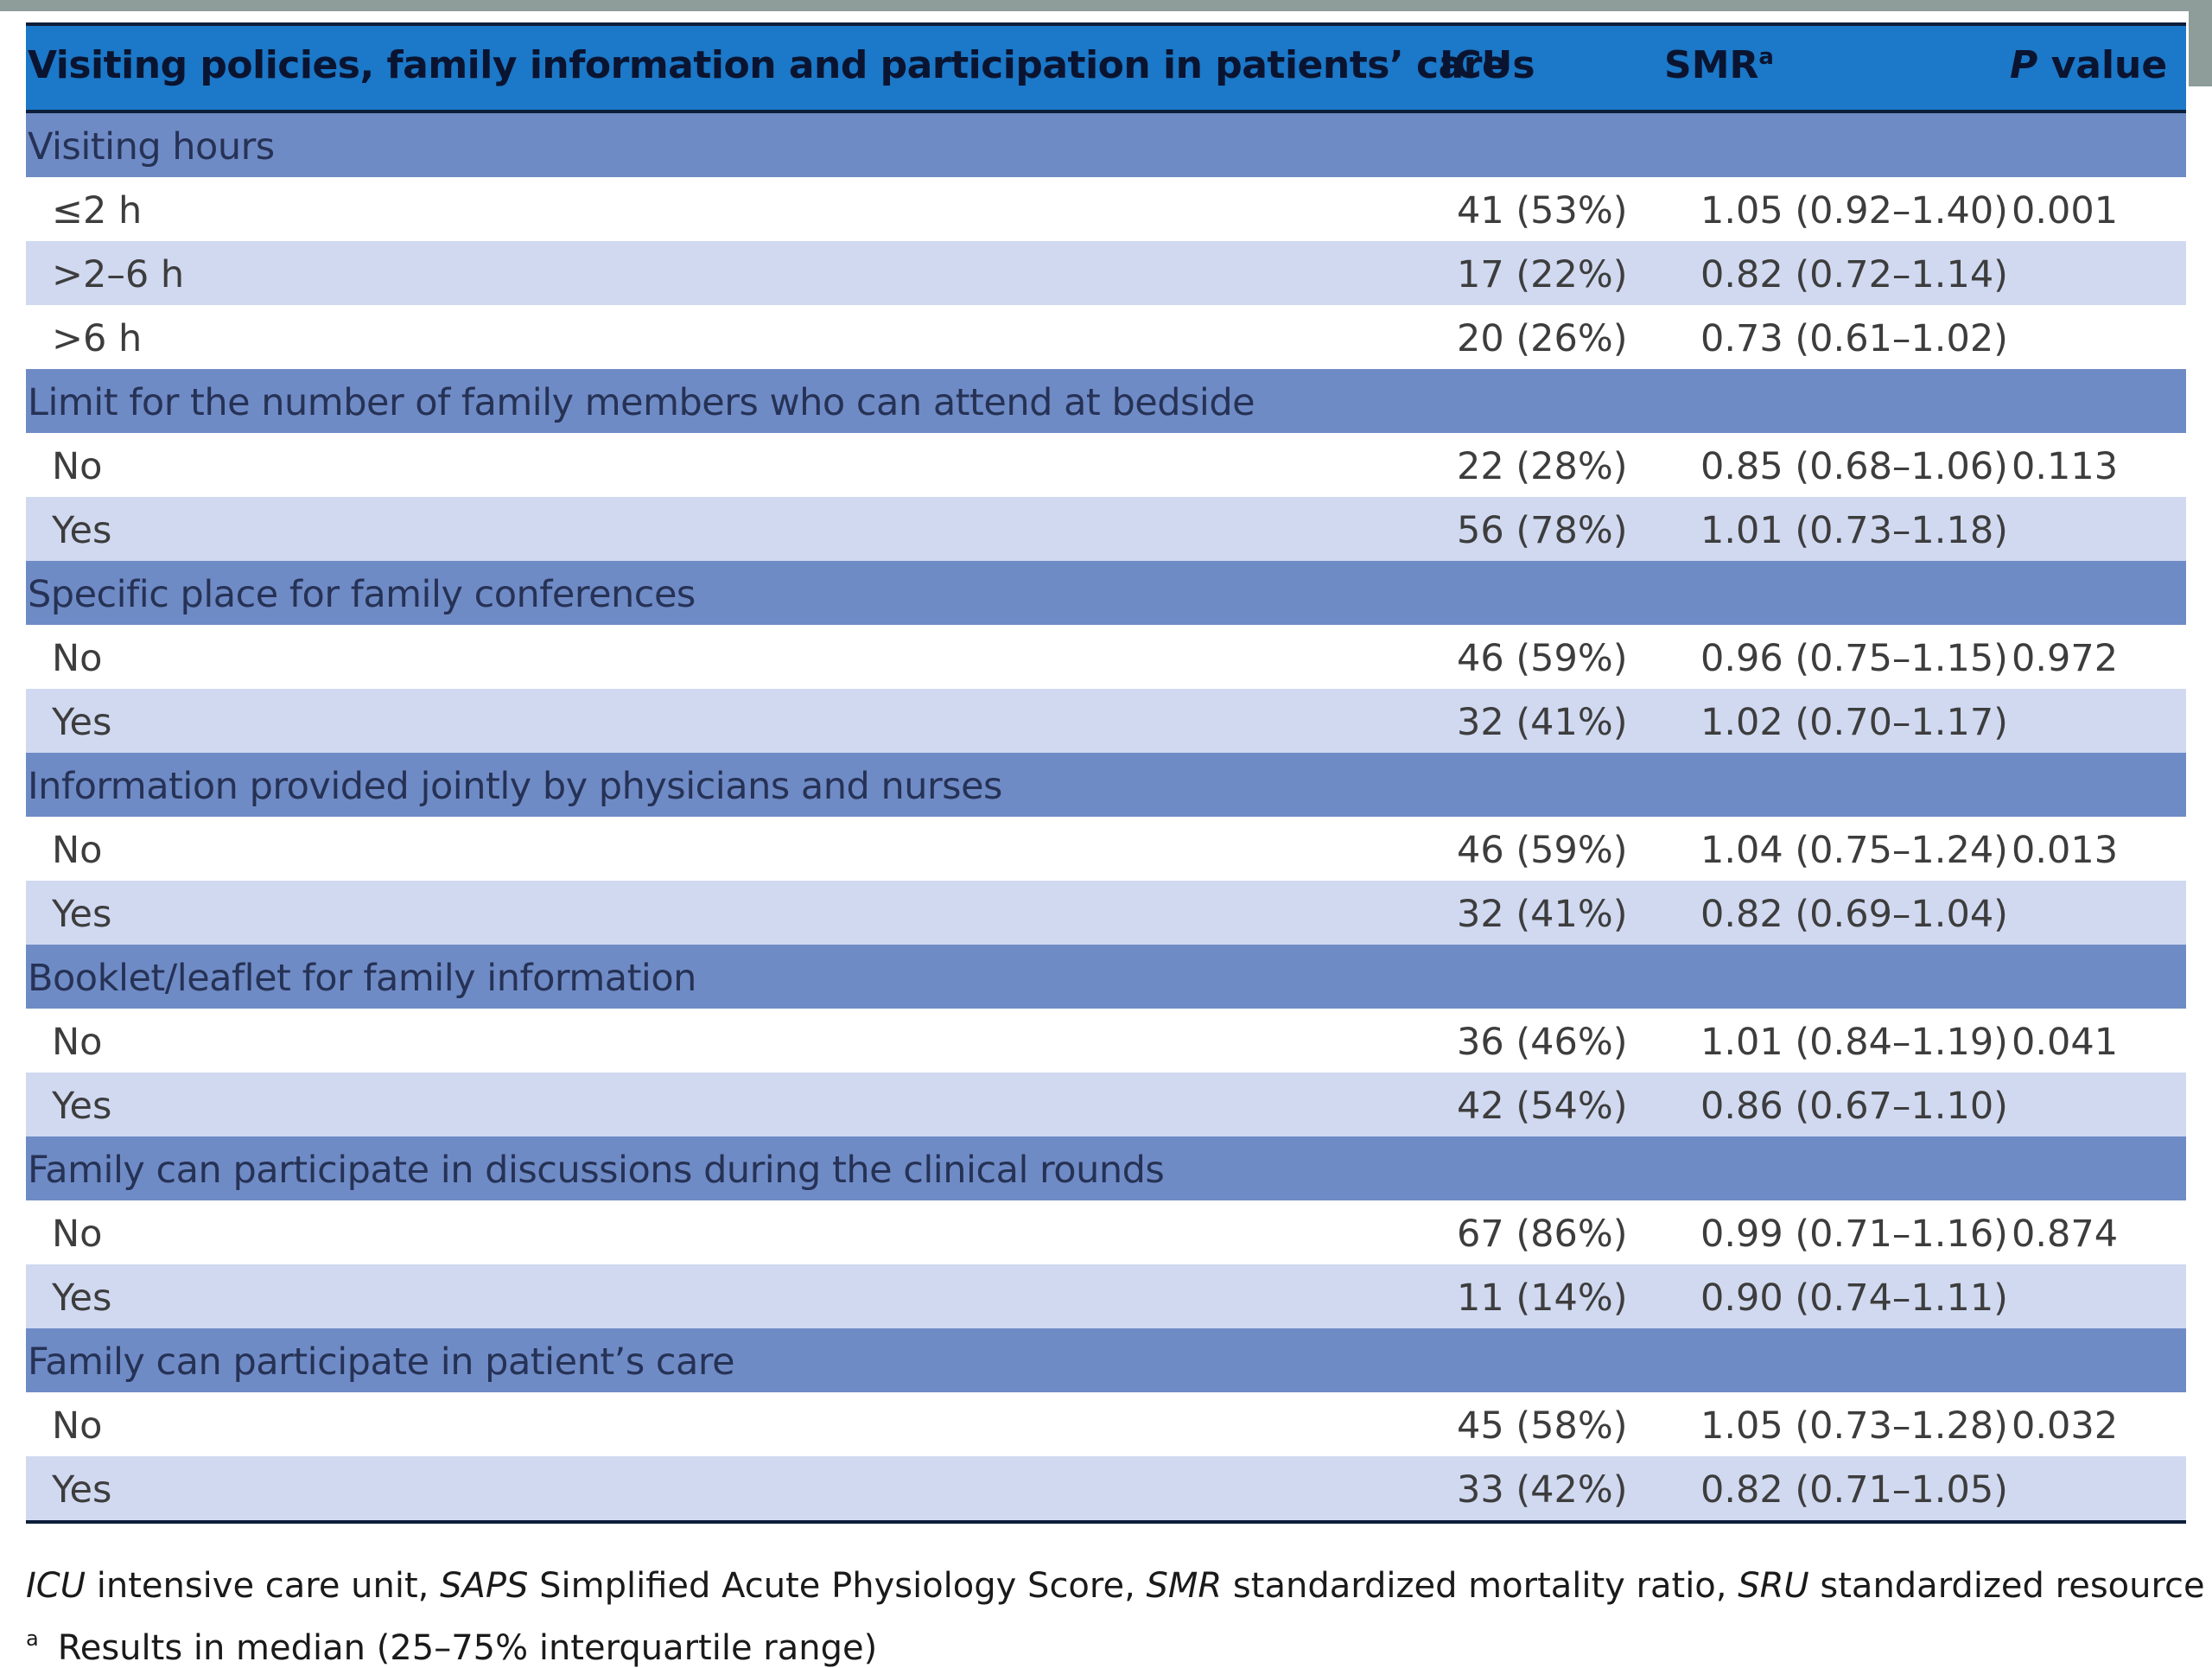 The width and height of the screenshot is (2212, 1668). Describe the element at coordinates (1542, 1234) in the screenshot. I see `icus-cell: 67 (86%)` at that location.